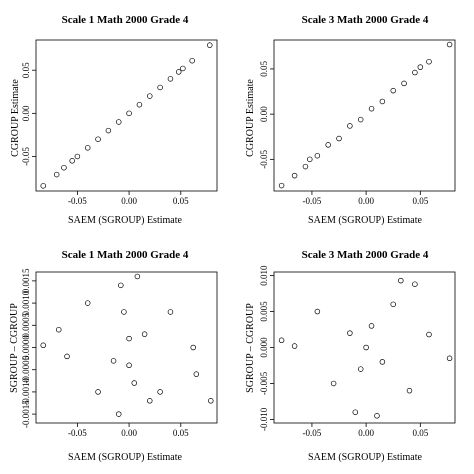 The width and height of the screenshot is (474, 474). I want to click on y-tick-label: 0.000, so click(264, 347).